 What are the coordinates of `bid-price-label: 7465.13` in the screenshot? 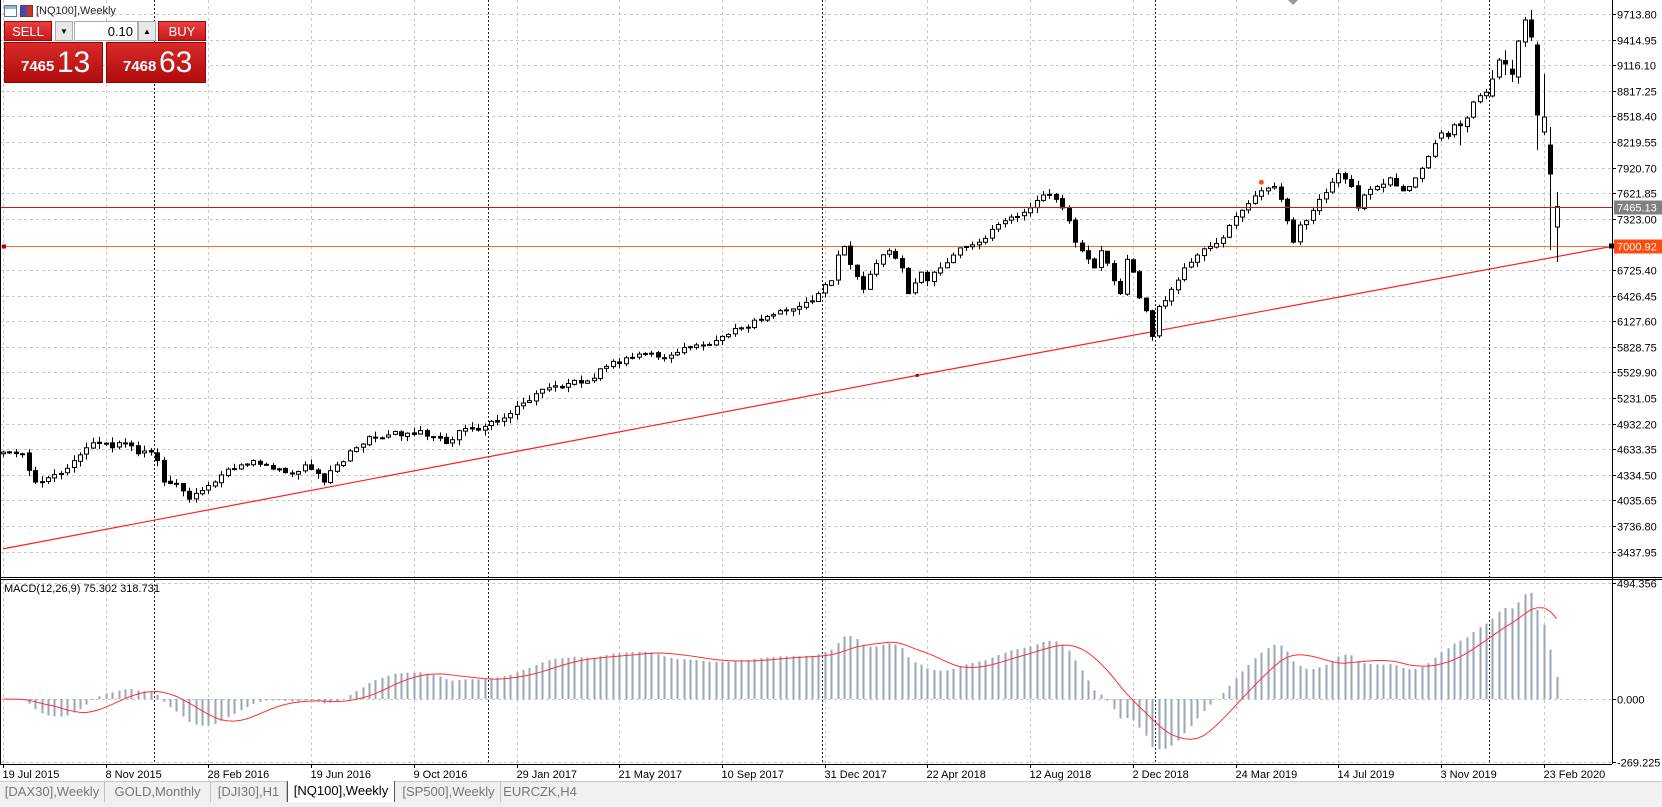 It's located at (1637, 209).